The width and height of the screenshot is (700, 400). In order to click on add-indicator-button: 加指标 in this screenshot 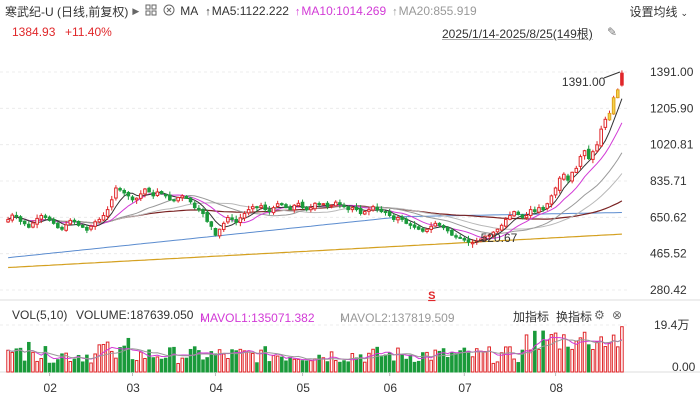, I will do `click(531, 317)`.